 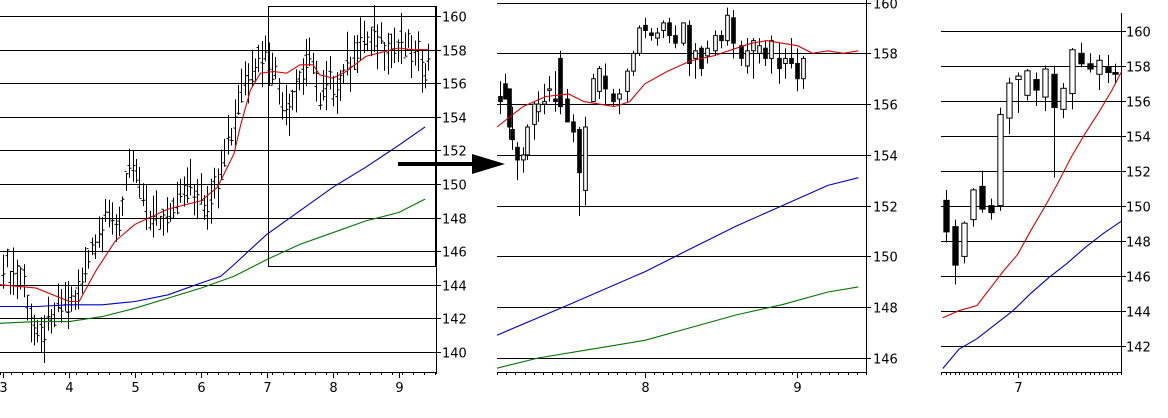 What do you see at coordinates (488, 164) in the screenshot?
I see `zoom-arrow-head` at bounding box center [488, 164].